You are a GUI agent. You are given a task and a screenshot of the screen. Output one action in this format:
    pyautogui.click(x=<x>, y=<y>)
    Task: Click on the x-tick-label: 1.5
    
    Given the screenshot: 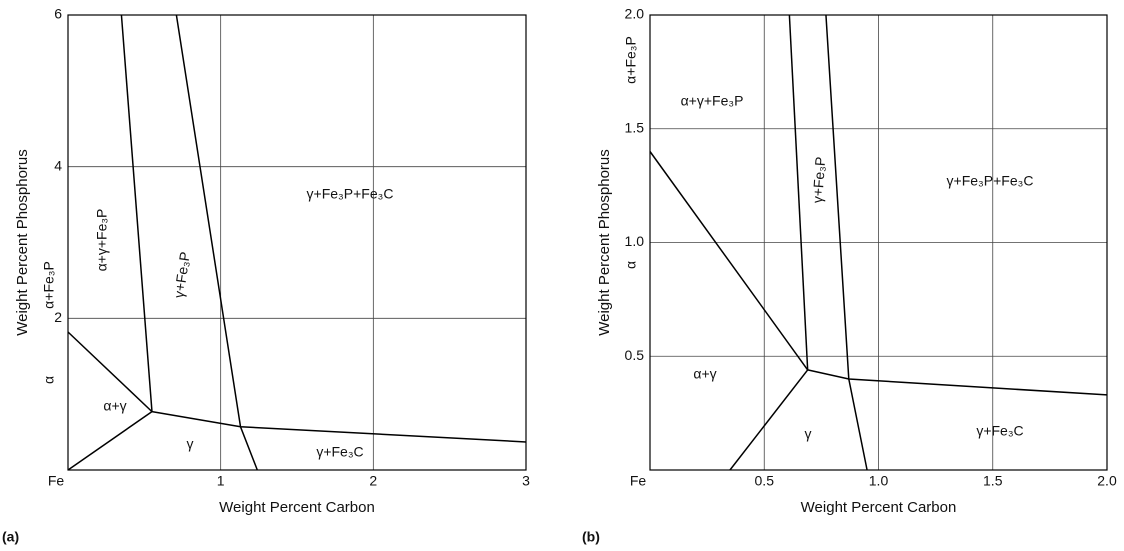 What is the action you would take?
    pyautogui.click(x=993, y=481)
    